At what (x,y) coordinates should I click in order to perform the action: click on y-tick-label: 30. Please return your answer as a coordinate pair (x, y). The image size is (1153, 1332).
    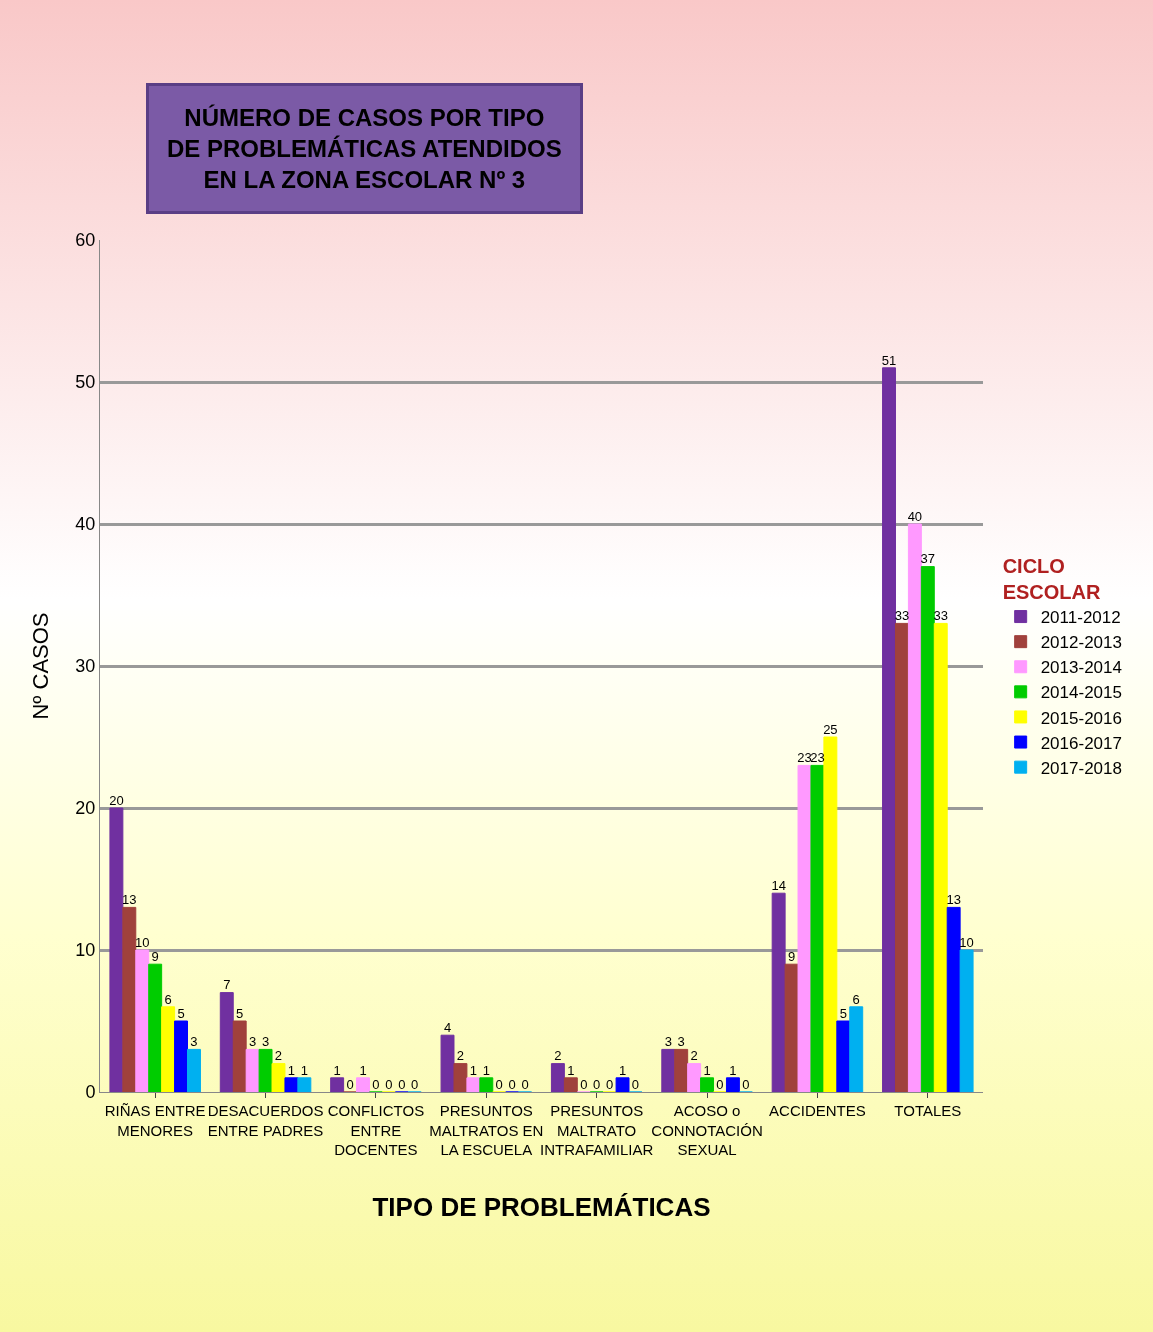
    Looking at the image, I should click on (85, 666).